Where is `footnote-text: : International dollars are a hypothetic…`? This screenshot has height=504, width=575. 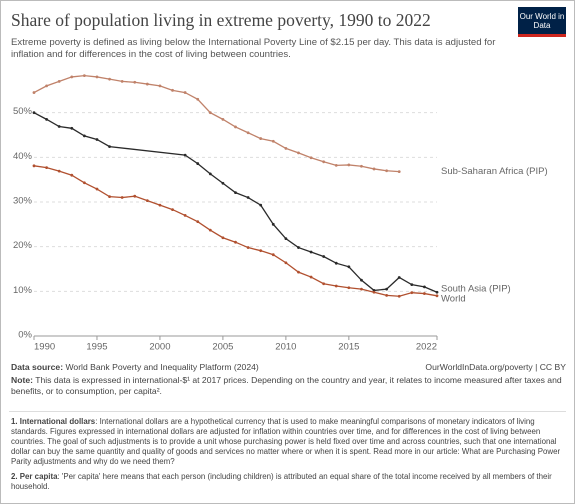
footnote-text: : International dollars are a hypothetic… is located at coordinates (286, 441).